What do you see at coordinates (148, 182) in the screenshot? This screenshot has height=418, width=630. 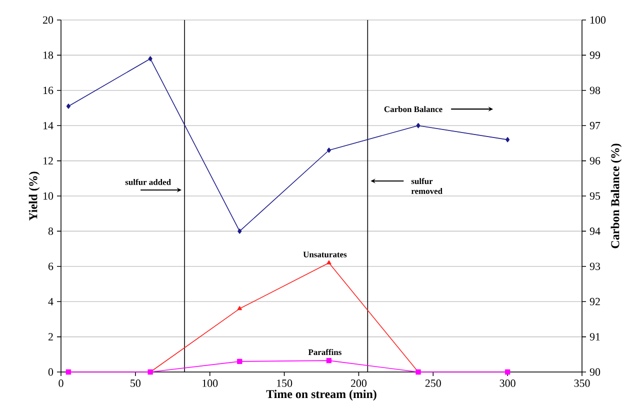 I see `ref-line-label: sulfur added` at bounding box center [148, 182].